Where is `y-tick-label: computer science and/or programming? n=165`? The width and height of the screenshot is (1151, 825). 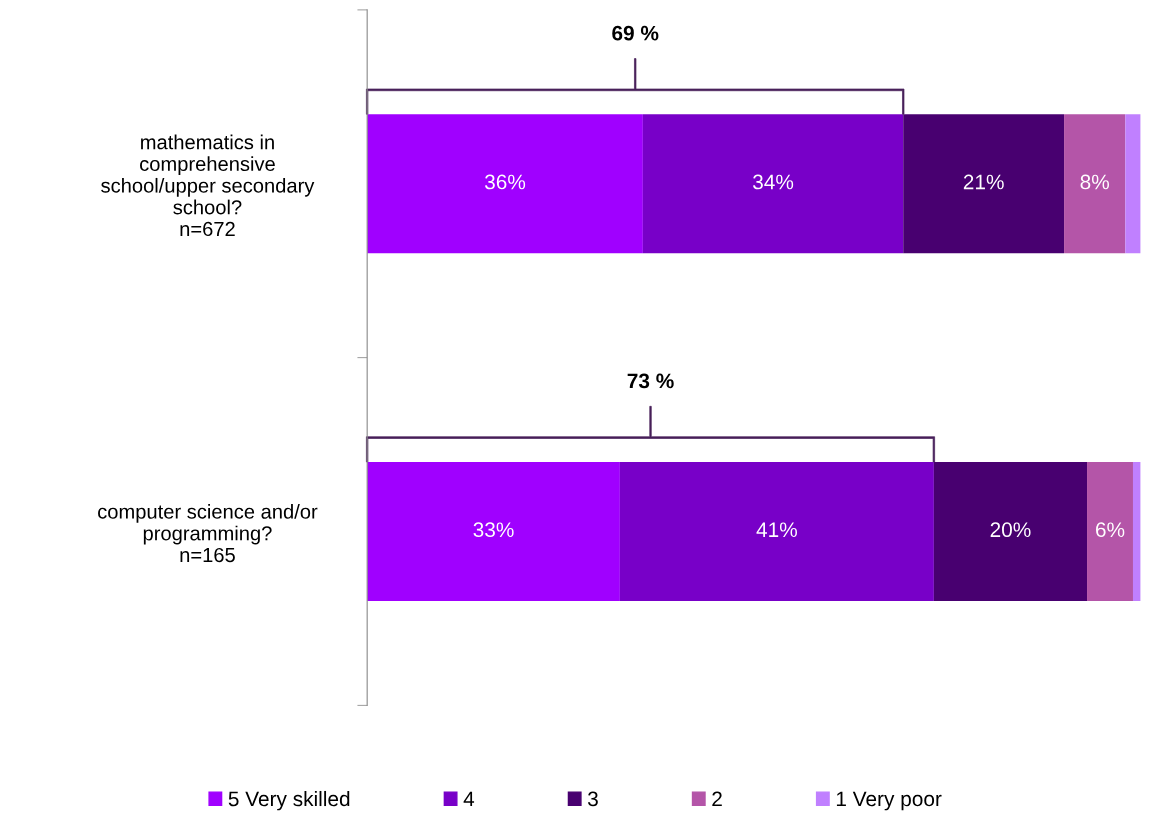 y-tick-label: computer science and/or programming? n=165 is located at coordinates (208, 533).